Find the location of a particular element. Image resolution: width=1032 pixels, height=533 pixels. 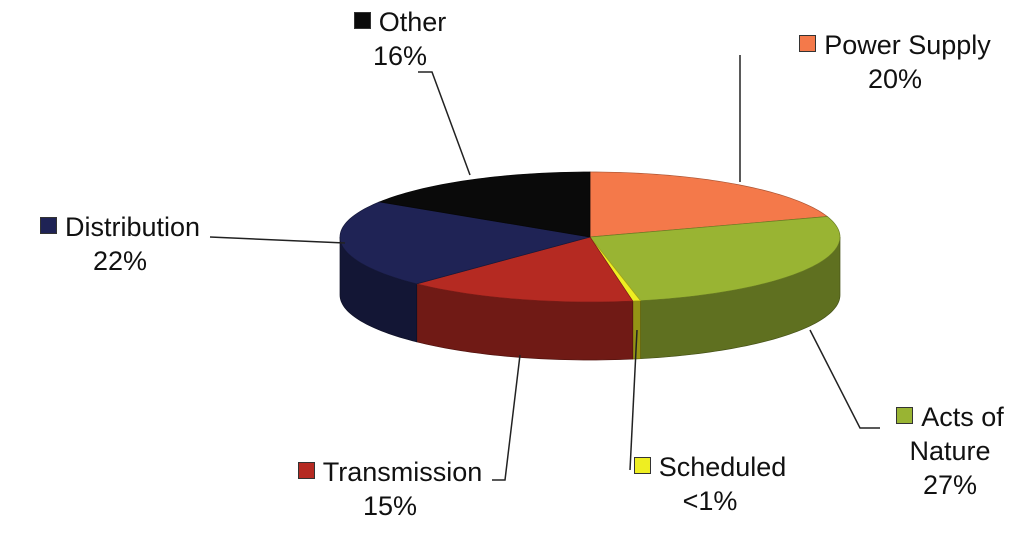

value-label: 20% is located at coordinates (895, 79).